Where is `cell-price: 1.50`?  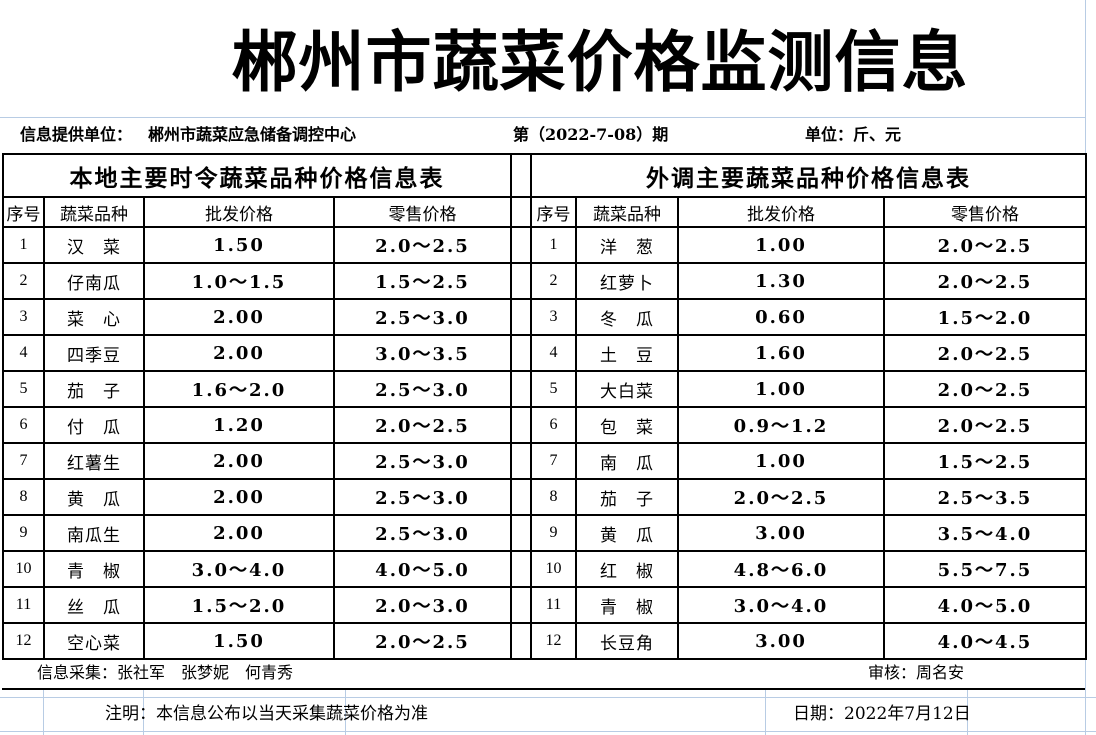 cell-price: 1.50 is located at coordinates (239, 245).